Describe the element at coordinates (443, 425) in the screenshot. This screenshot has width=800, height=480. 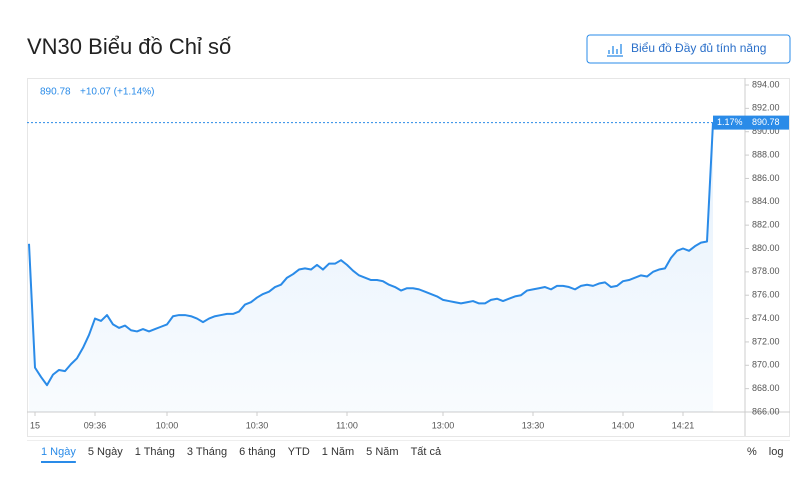
I see `x-tick-label: 13:00` at that location.